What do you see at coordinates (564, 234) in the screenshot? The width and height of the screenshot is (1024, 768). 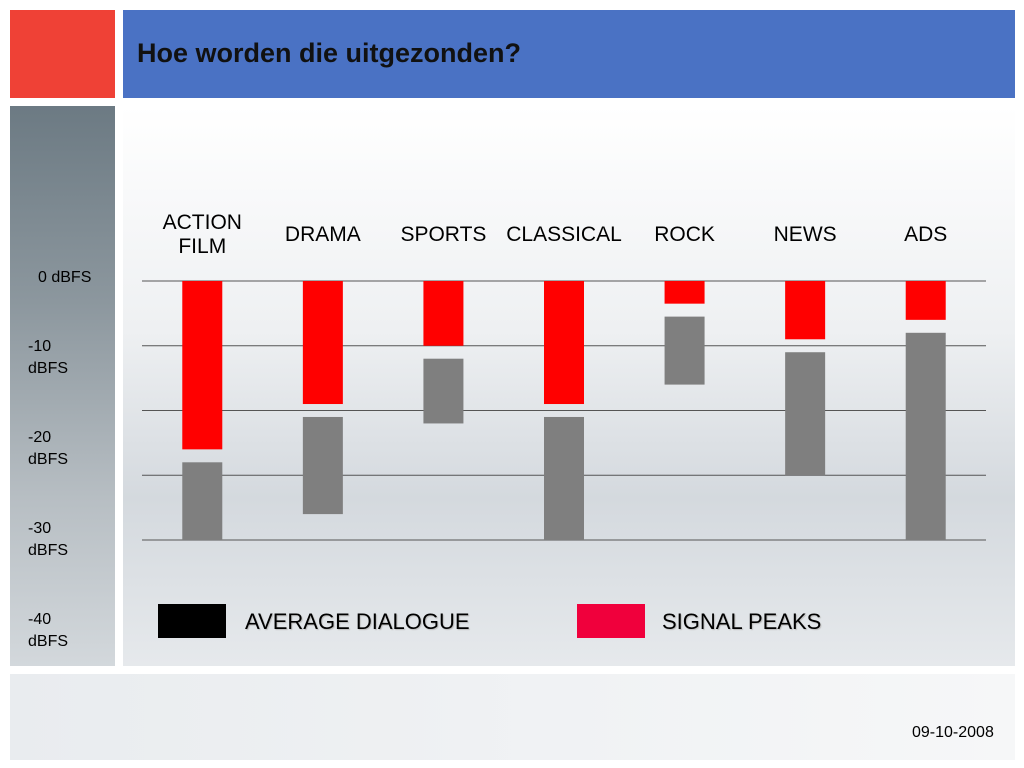 I see `category-label: CLASSICAL` at bounding box center [564, 234].